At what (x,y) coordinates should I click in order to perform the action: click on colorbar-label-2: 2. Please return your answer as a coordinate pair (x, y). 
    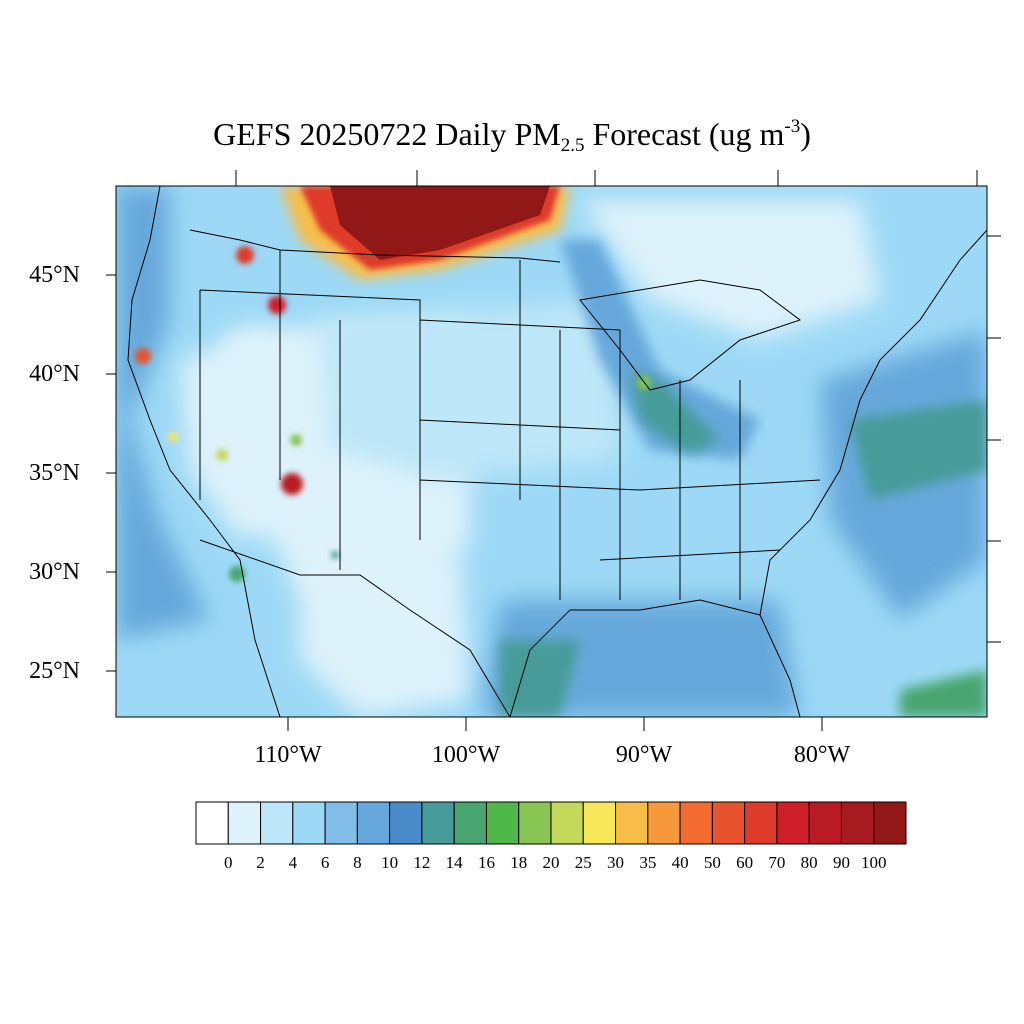
    Looking at the image, I should click on (260, 862).